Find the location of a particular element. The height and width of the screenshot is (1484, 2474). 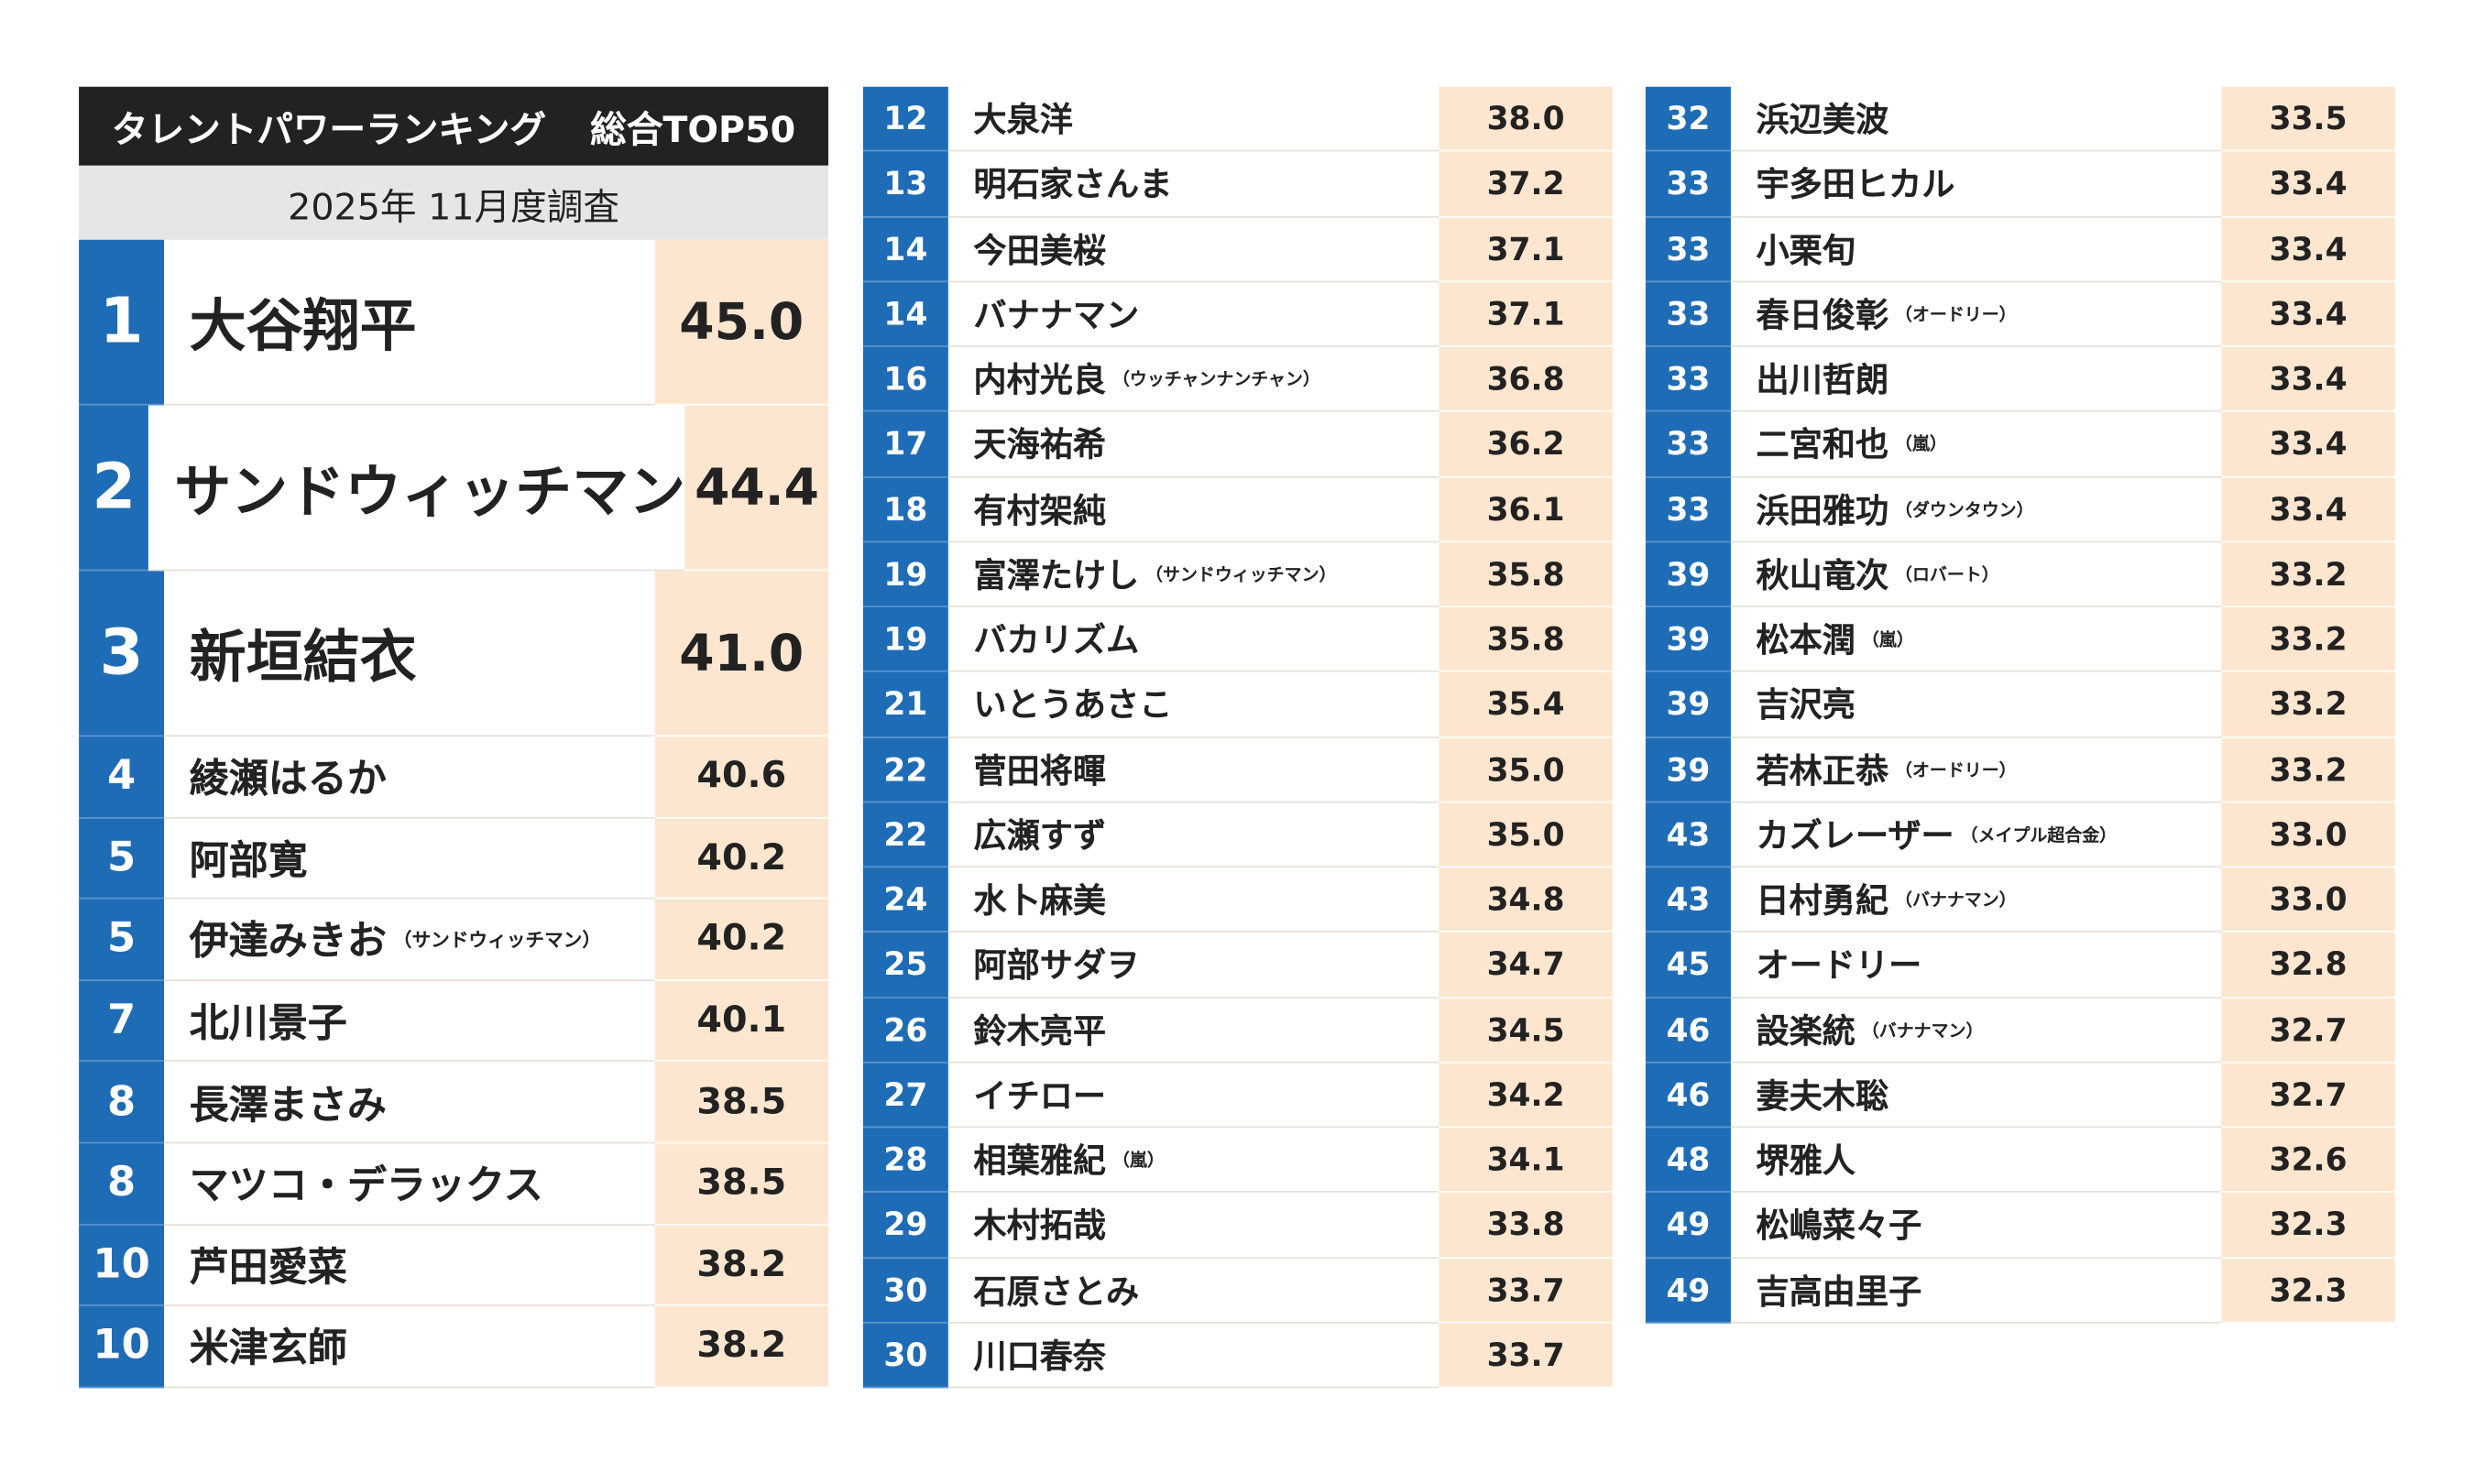

ranking-row: 14 今田美桜 37.1 is located at coordinates (1237, 249).